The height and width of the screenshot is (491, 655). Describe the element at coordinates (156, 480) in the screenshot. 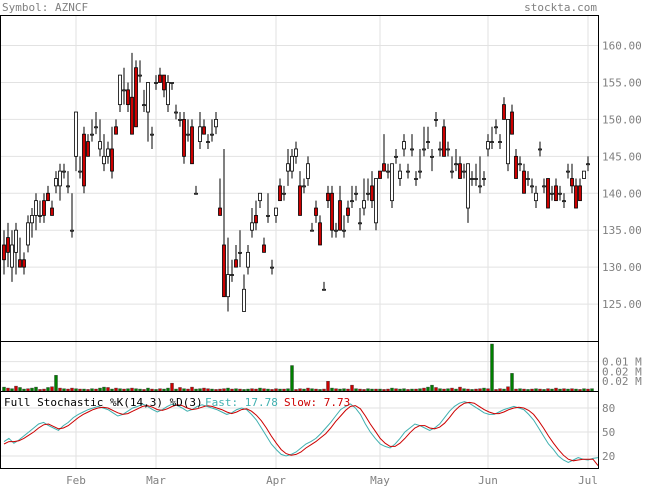

I see `x-tick-label: Mar` at that location.